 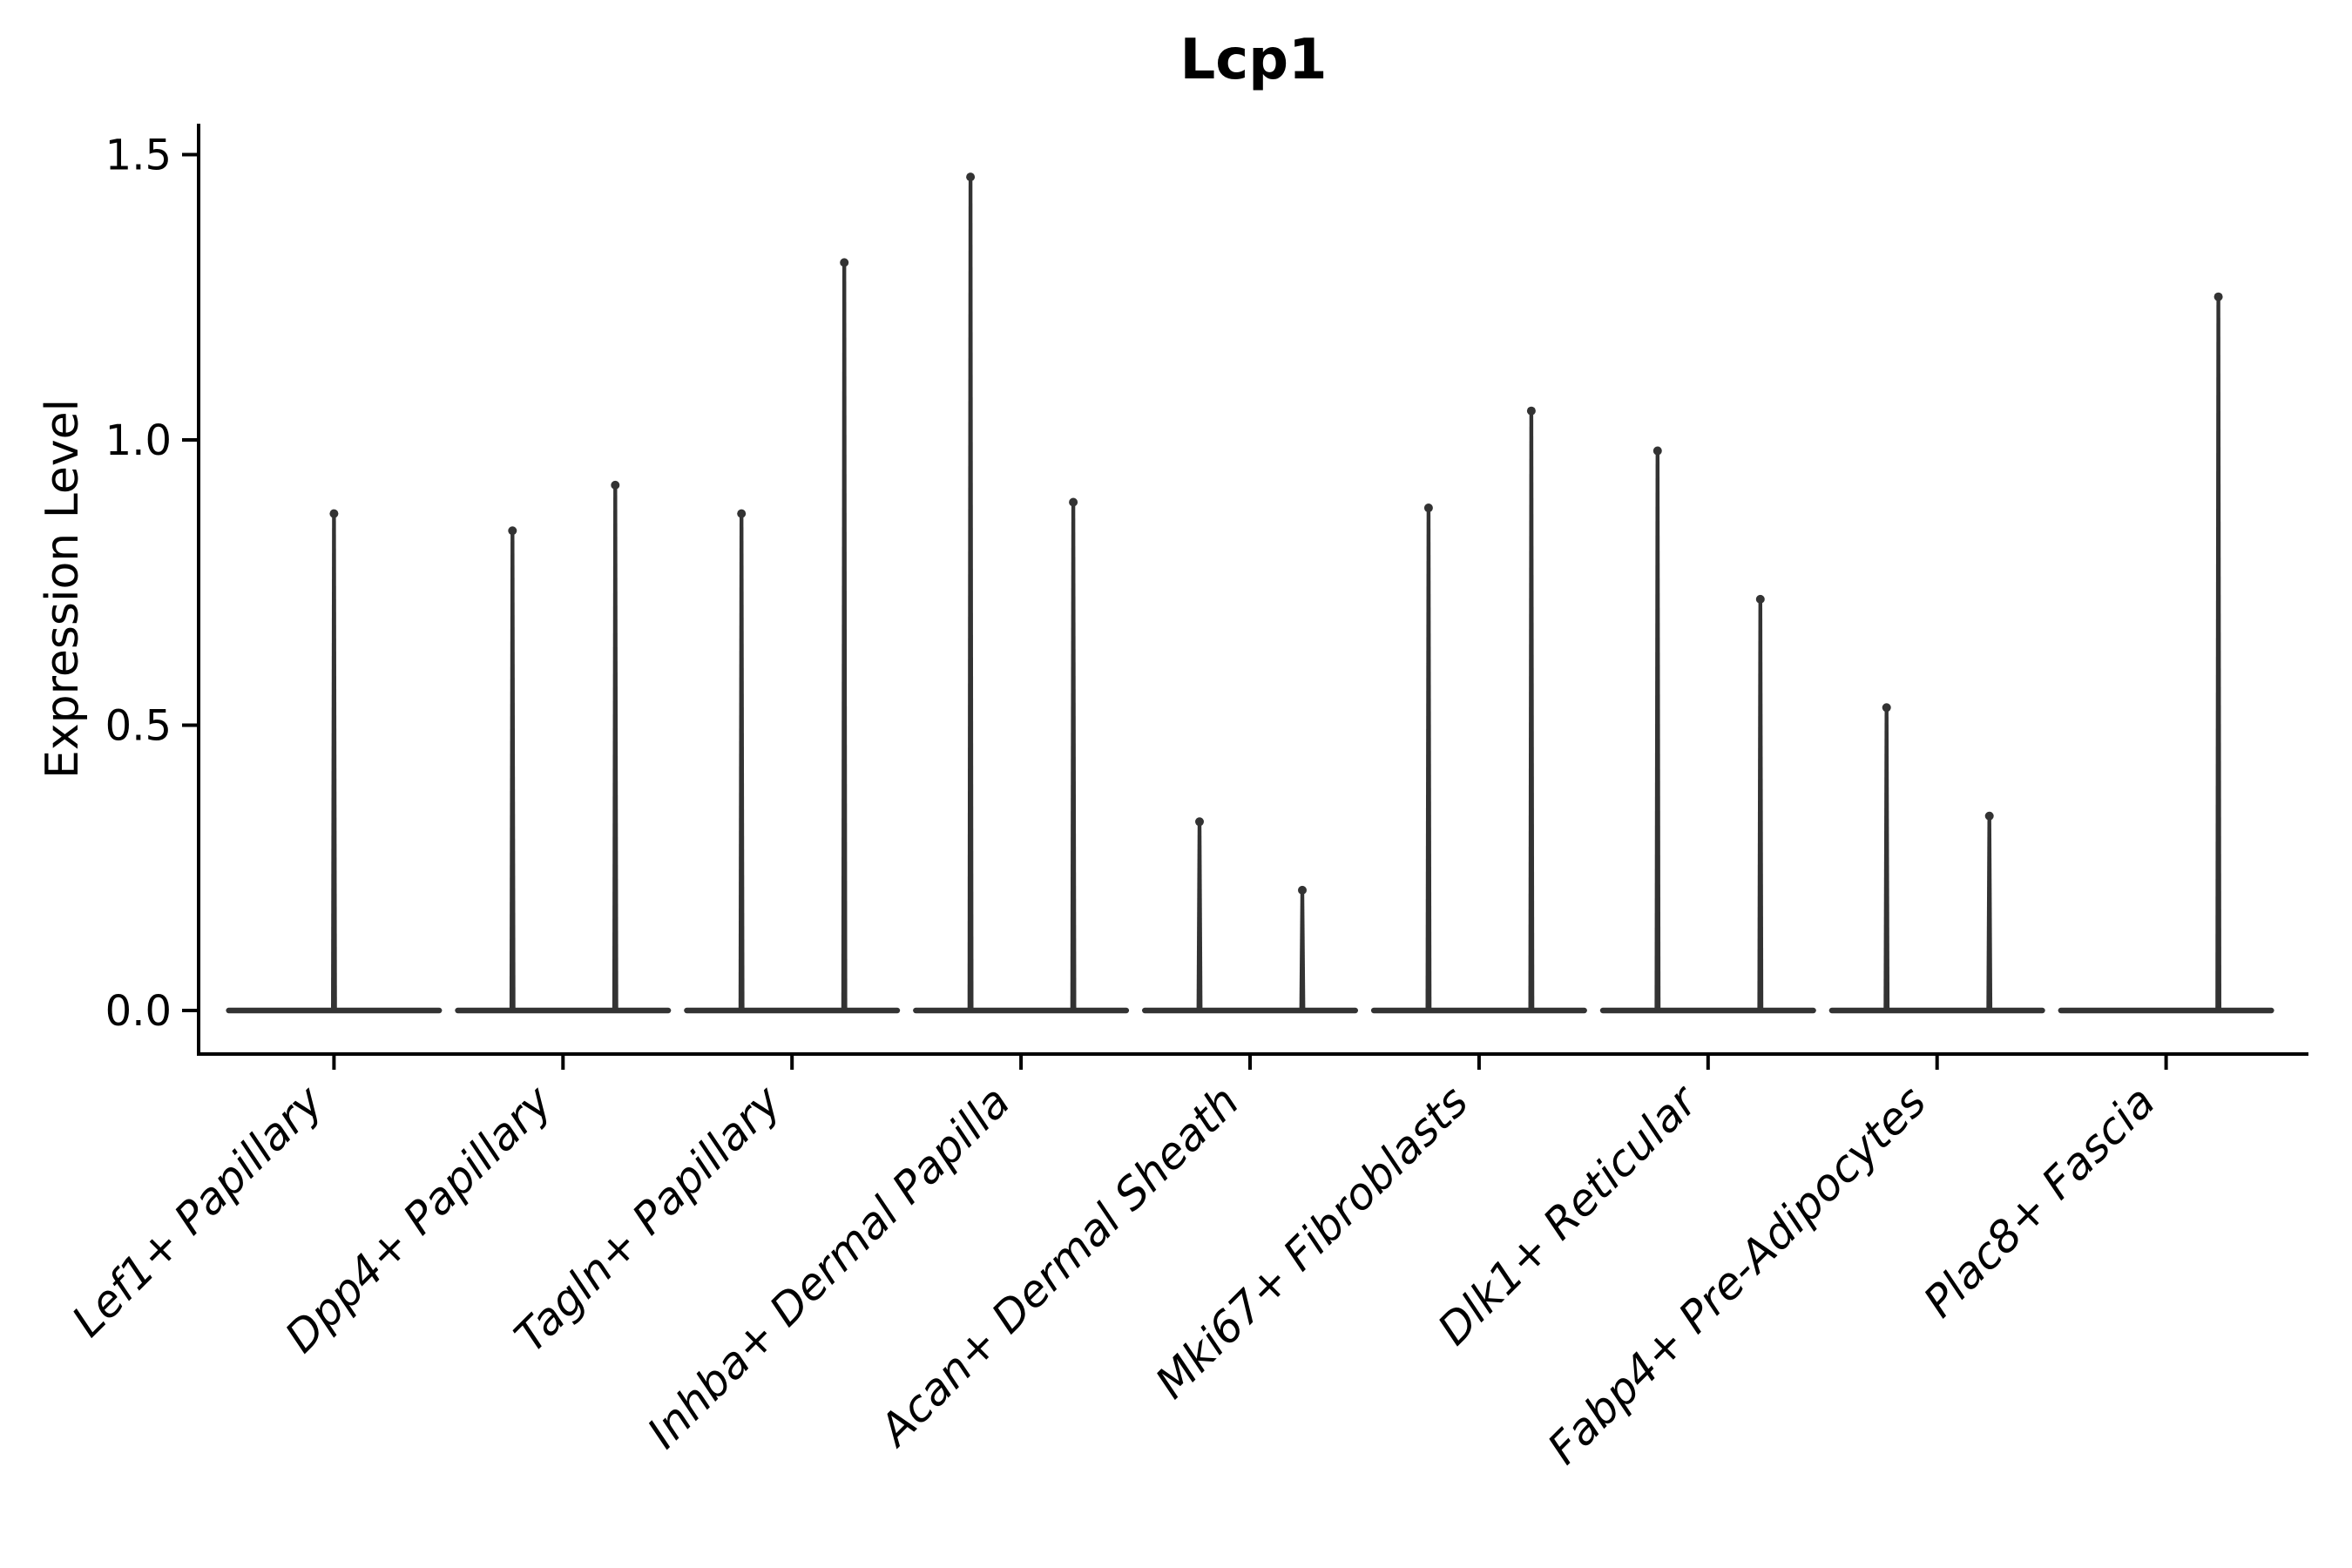 I want to click on plot-title: Lcp1, so click(x=1253, y=60).